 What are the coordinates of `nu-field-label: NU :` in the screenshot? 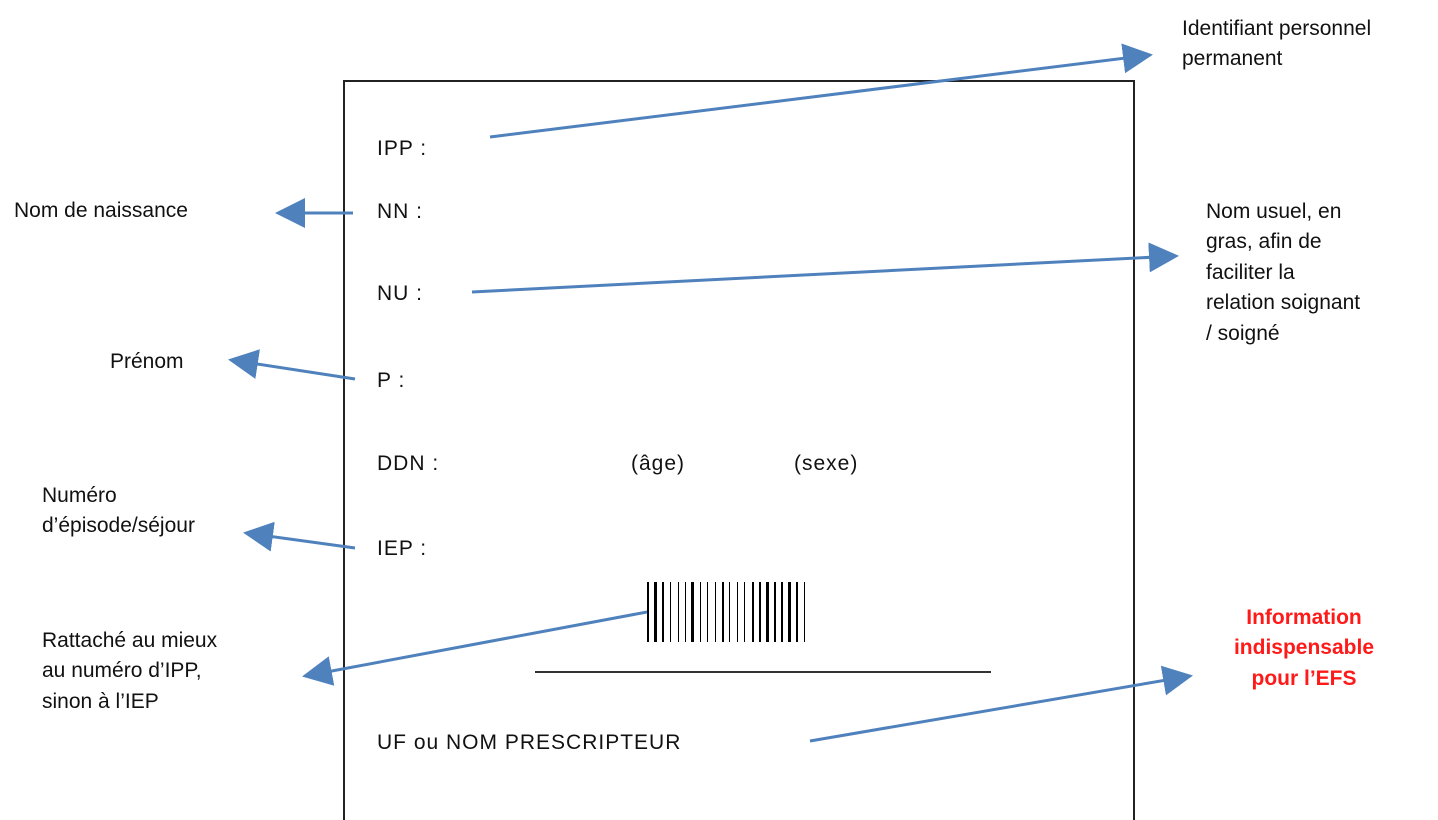 It's located at (400, 293).